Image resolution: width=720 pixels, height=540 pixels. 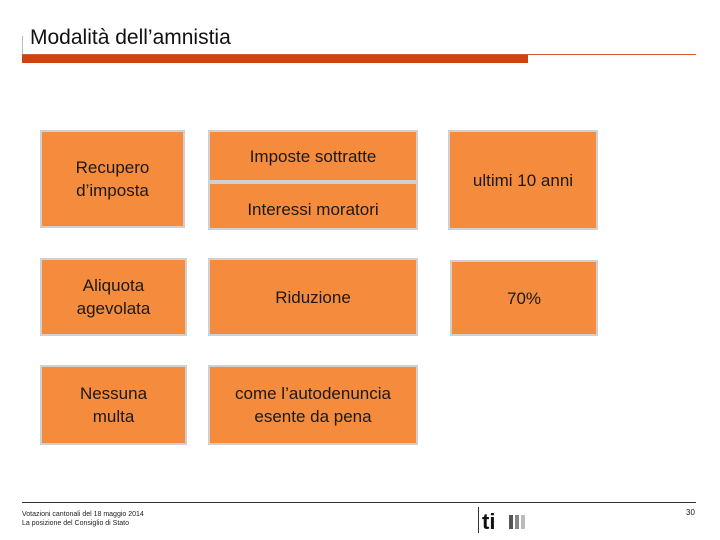 I want to click on footer-line-2: La posizione del Consiglio di Stato, so click(x=76, y=523).